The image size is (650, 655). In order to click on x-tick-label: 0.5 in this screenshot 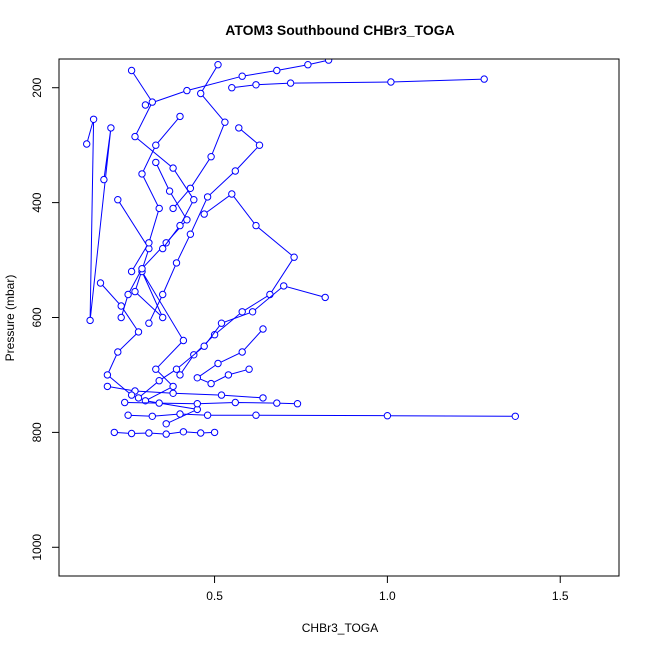, I will do `click(214, 596)`.